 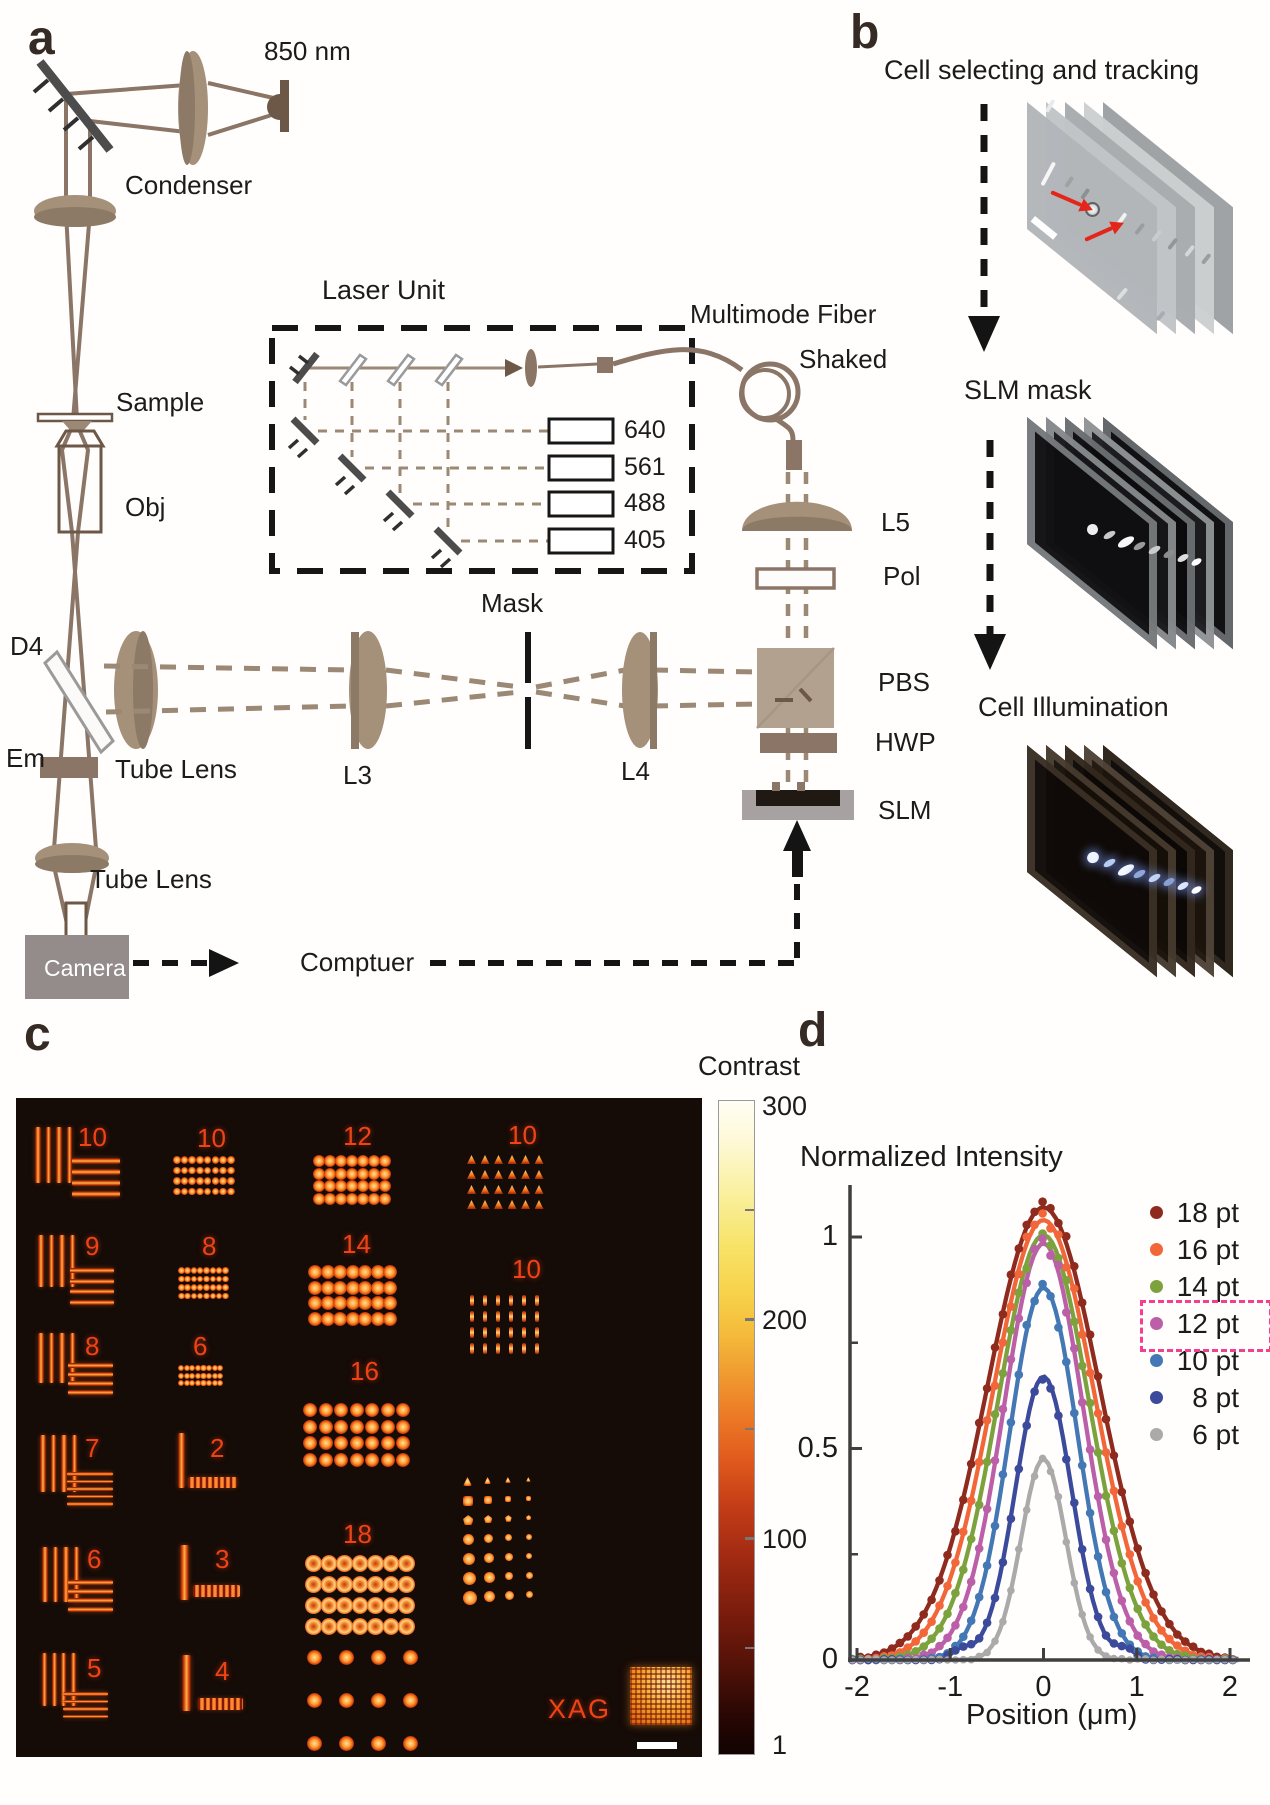 I want to click on target-number: 8, so click(x=209, y=1246).